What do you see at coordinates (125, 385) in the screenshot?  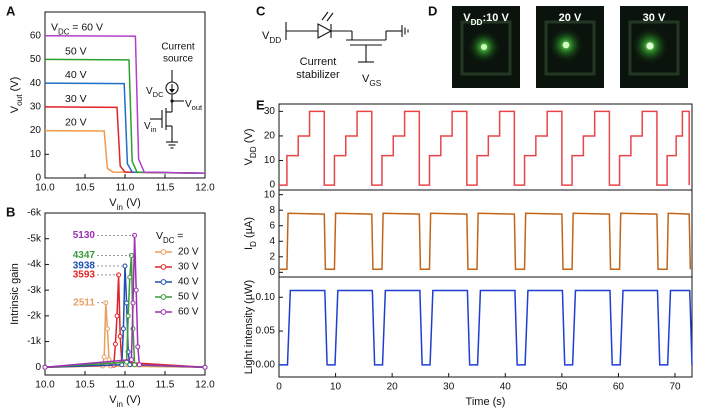 I see `x-tick-label: 11.0` at bounding box center [125, 385].